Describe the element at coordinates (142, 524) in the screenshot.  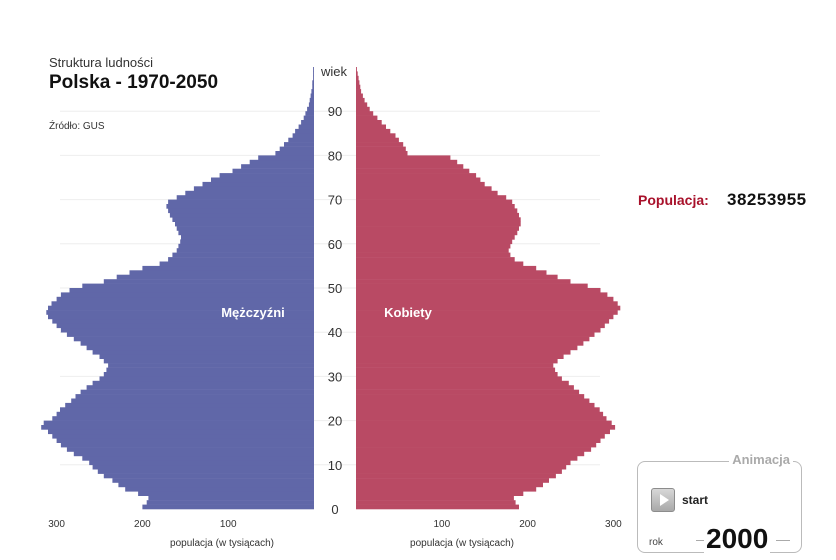
I see `x-tick-left-200: 200` at that location.